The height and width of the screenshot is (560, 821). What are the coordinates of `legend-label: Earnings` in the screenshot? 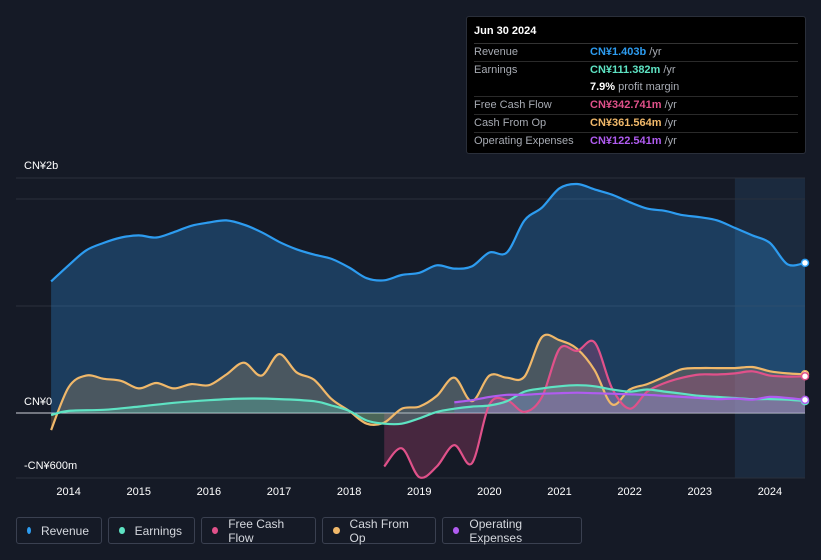 It's located at (158, 530).